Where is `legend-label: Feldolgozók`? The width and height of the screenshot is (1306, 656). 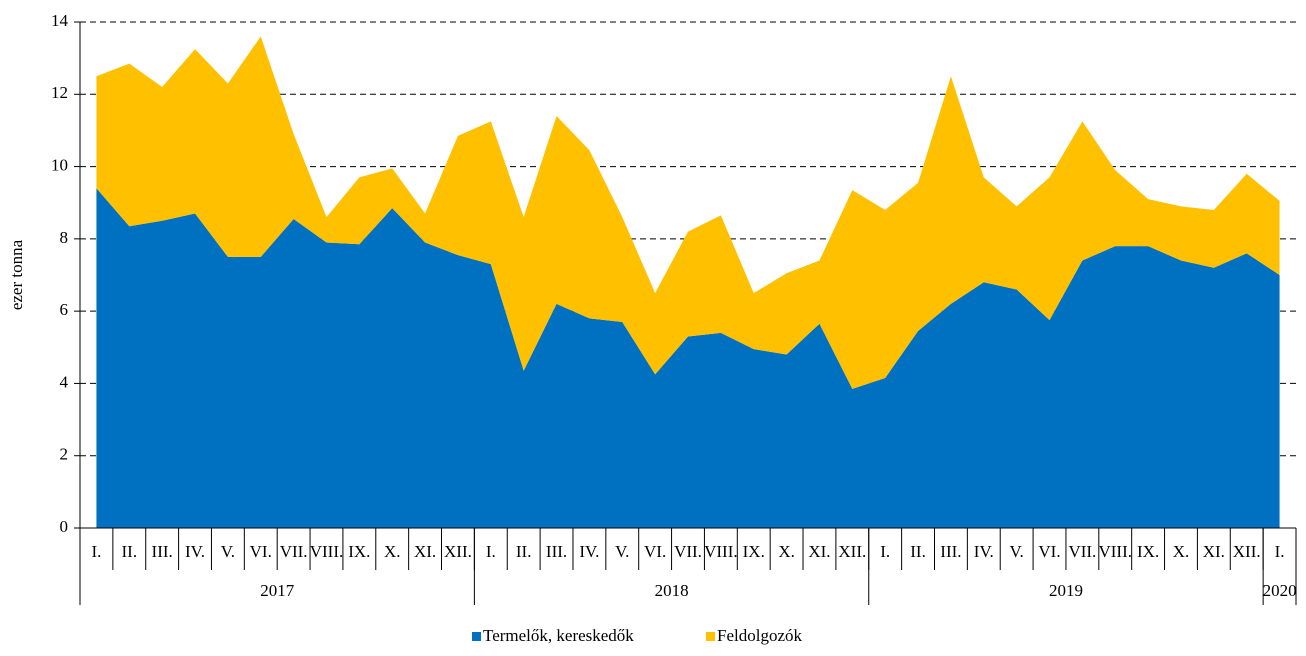
legend-label: Feldolgozók is located at coordinates (759, 635).